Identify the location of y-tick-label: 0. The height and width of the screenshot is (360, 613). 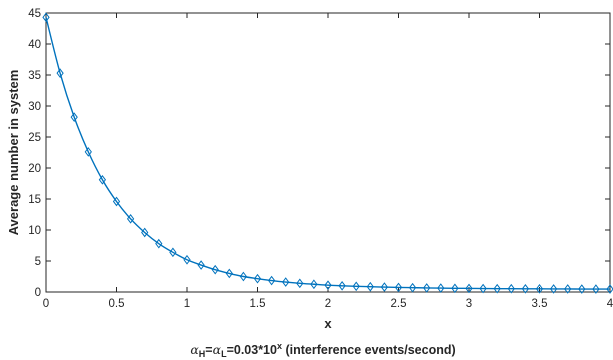
(38, 293).